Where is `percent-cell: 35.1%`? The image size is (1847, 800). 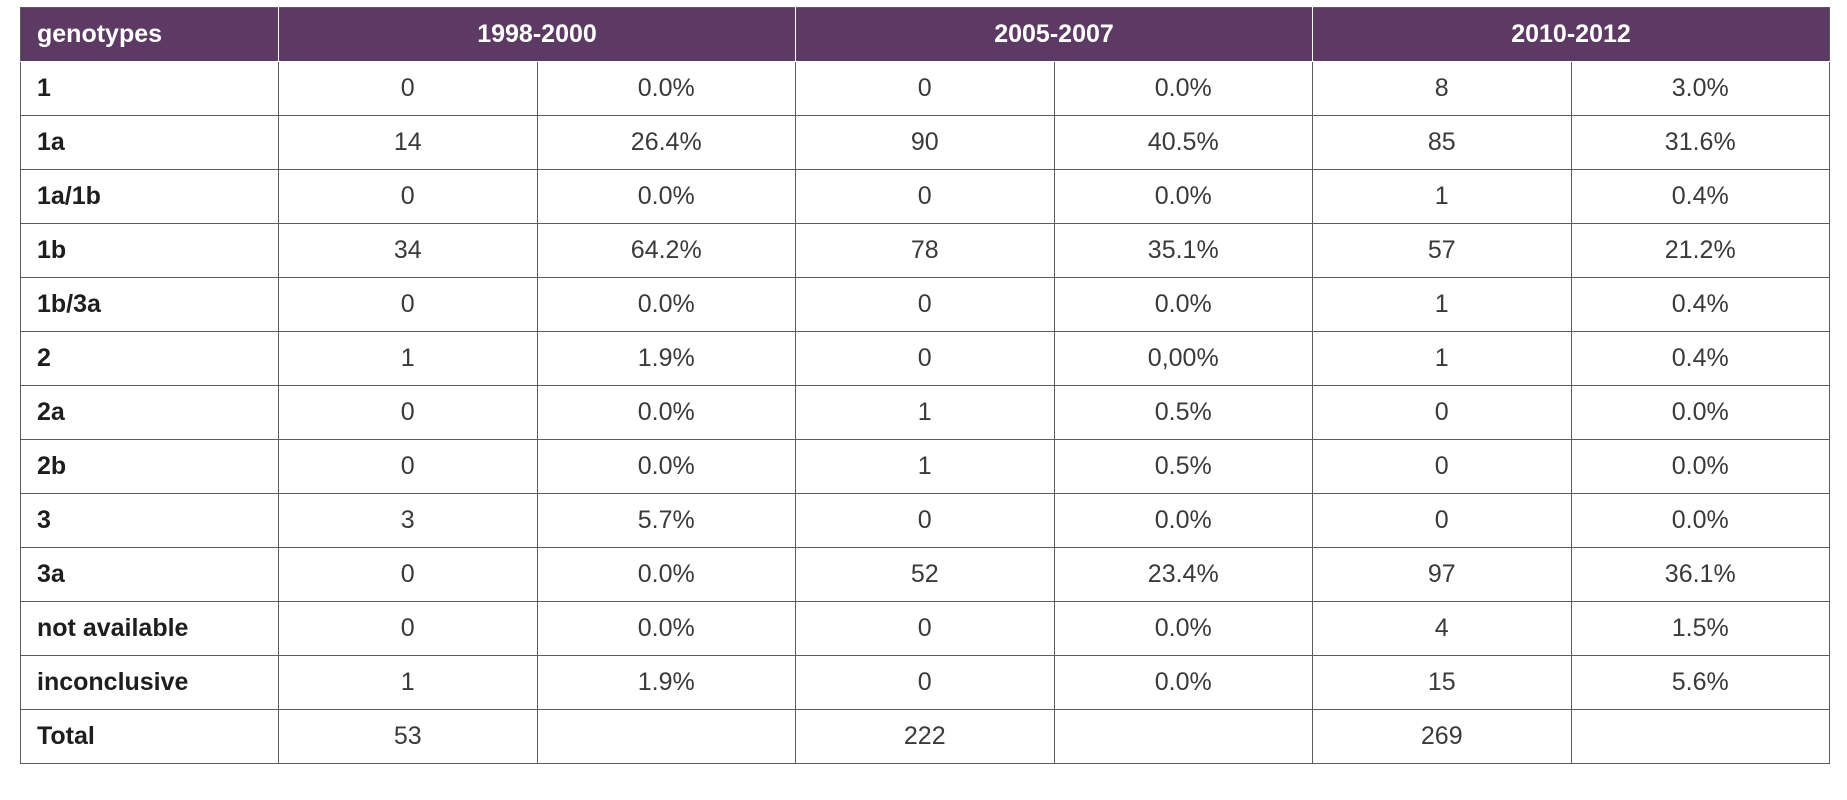
percent-cell: 35.1% is located at coordinates (1183, 250).